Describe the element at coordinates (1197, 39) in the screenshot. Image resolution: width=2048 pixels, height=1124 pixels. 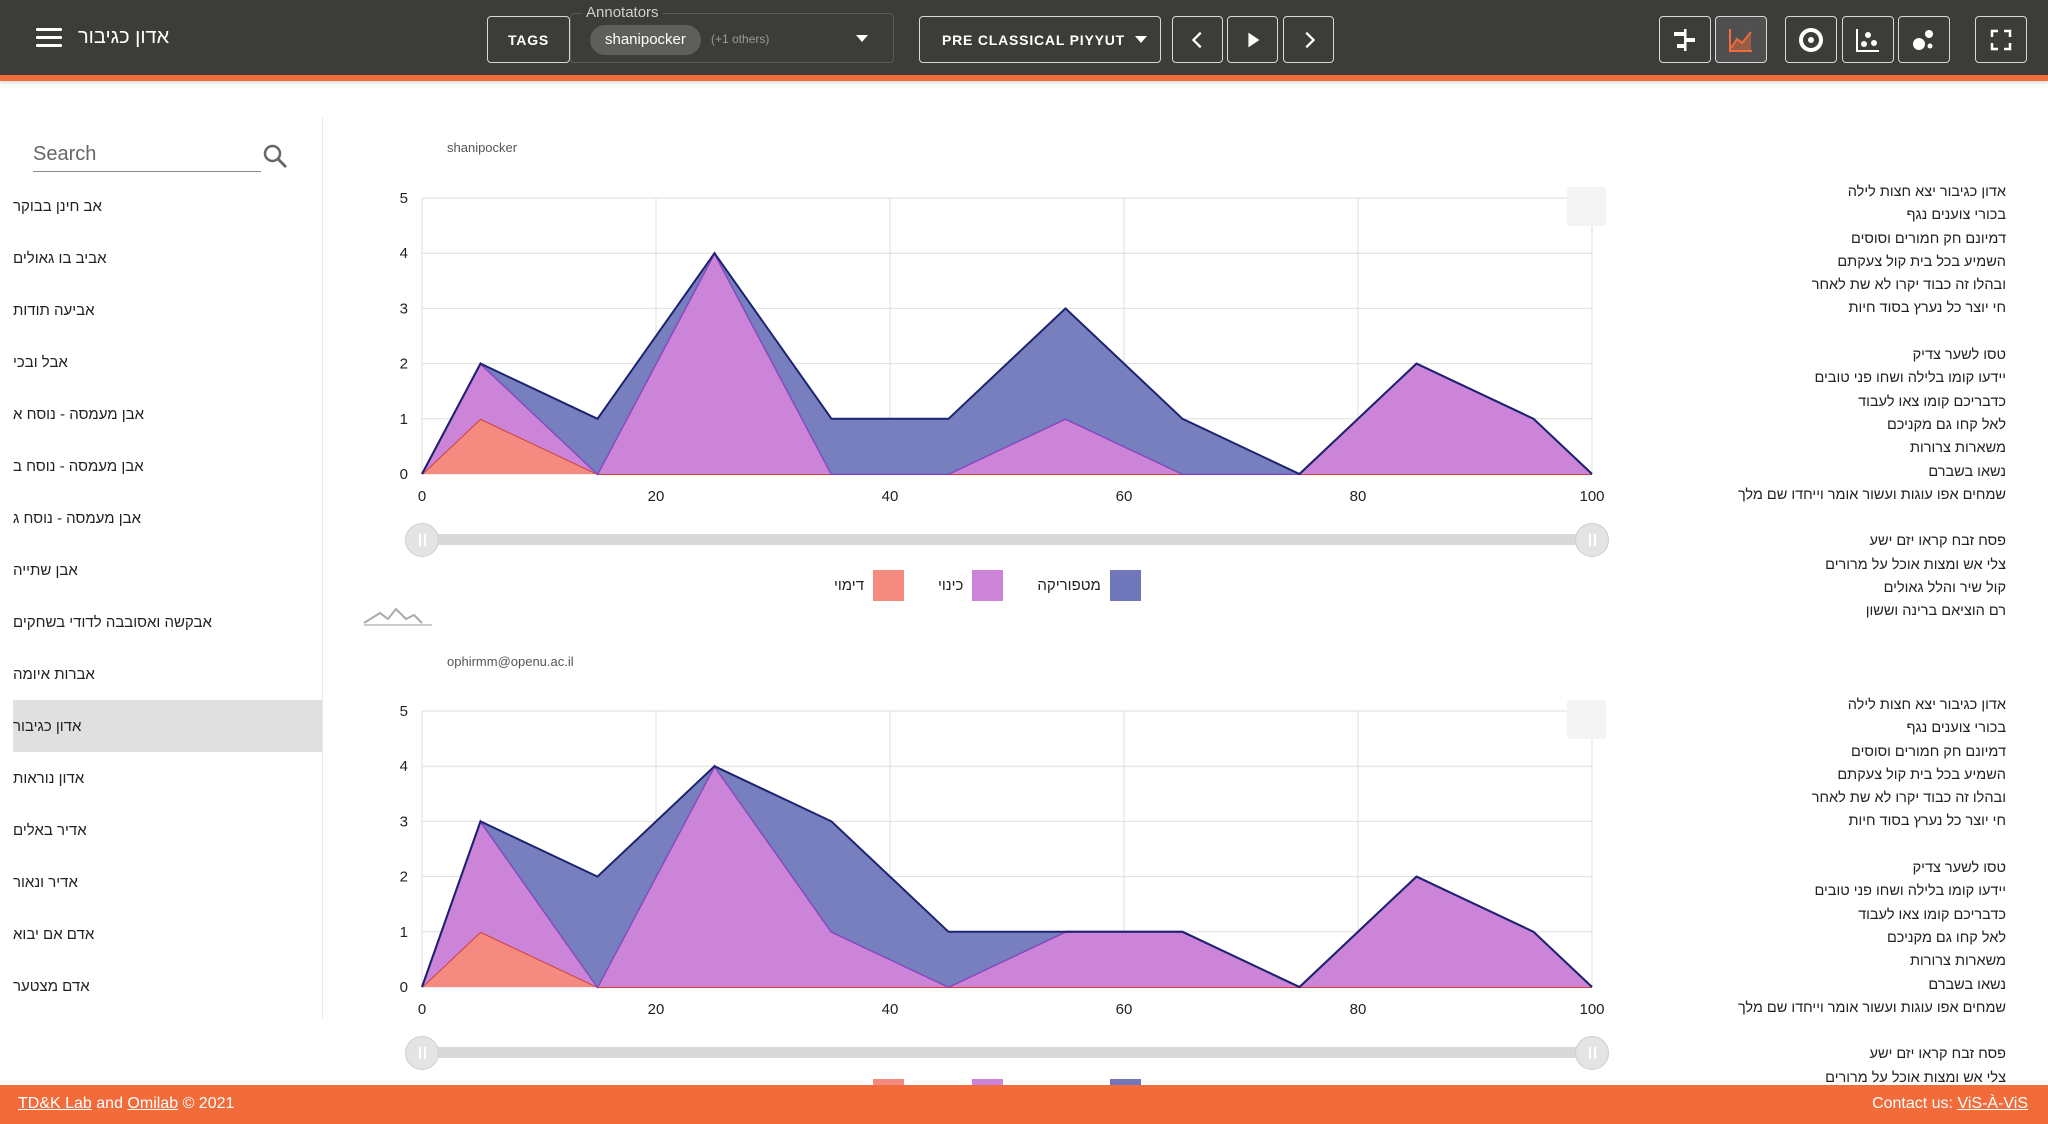
I see `prev-button` at that location.